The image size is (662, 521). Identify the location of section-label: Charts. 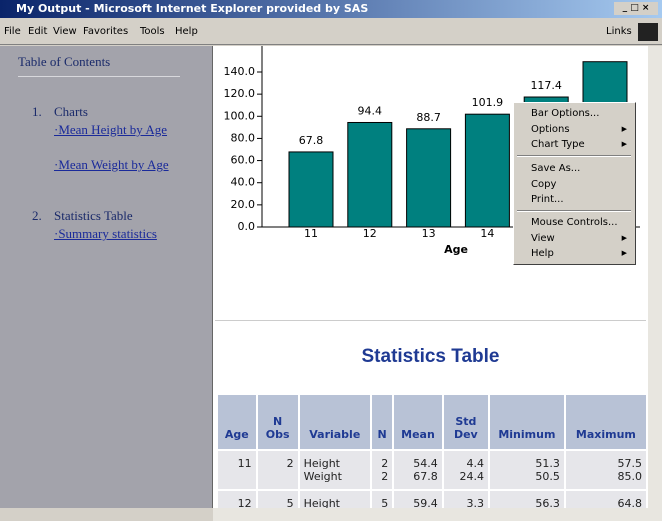
(71, 111).